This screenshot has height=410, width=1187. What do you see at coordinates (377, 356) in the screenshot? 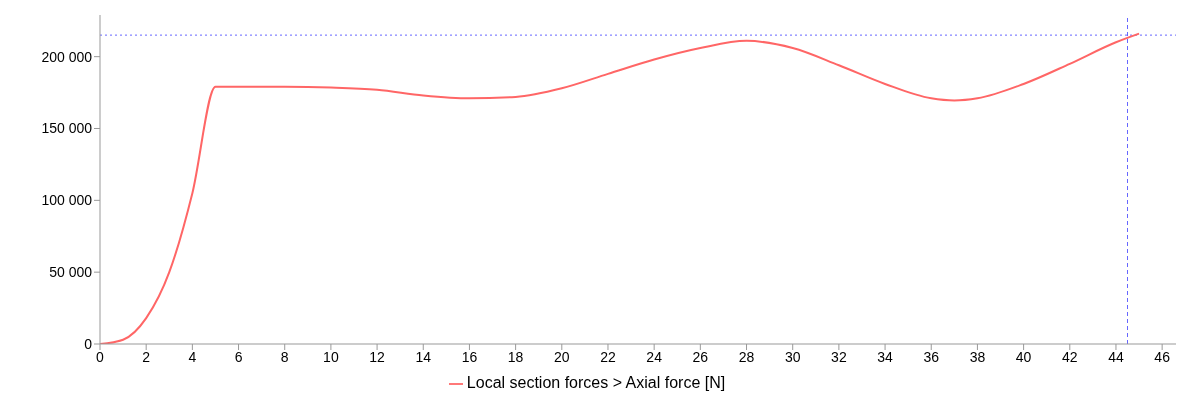
I see `x-tick-label: 12` at bounding box center [377, 356].